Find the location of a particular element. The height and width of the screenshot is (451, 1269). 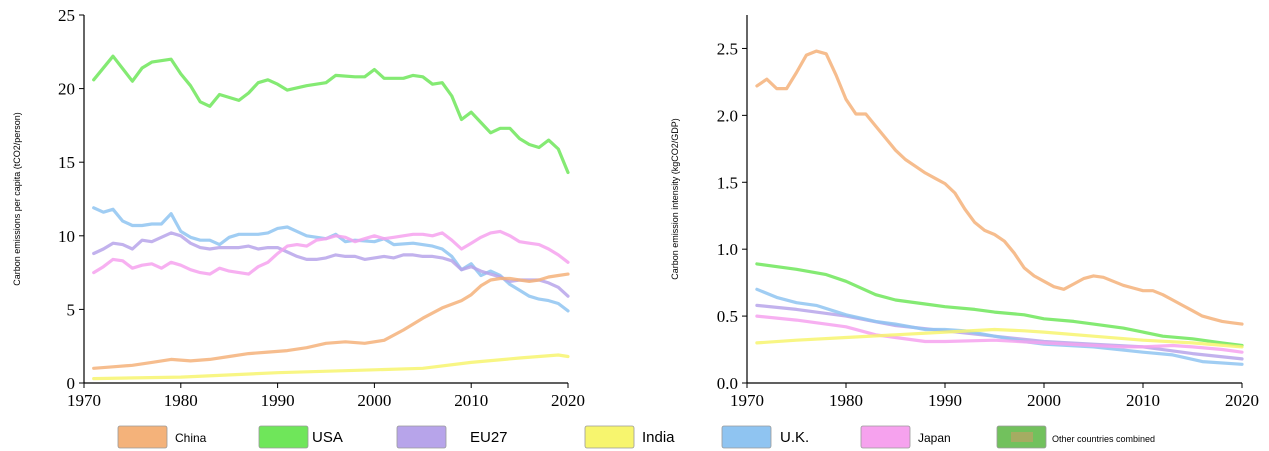

left-x-tick-label: 2000 is located at coordinates (374, 400).